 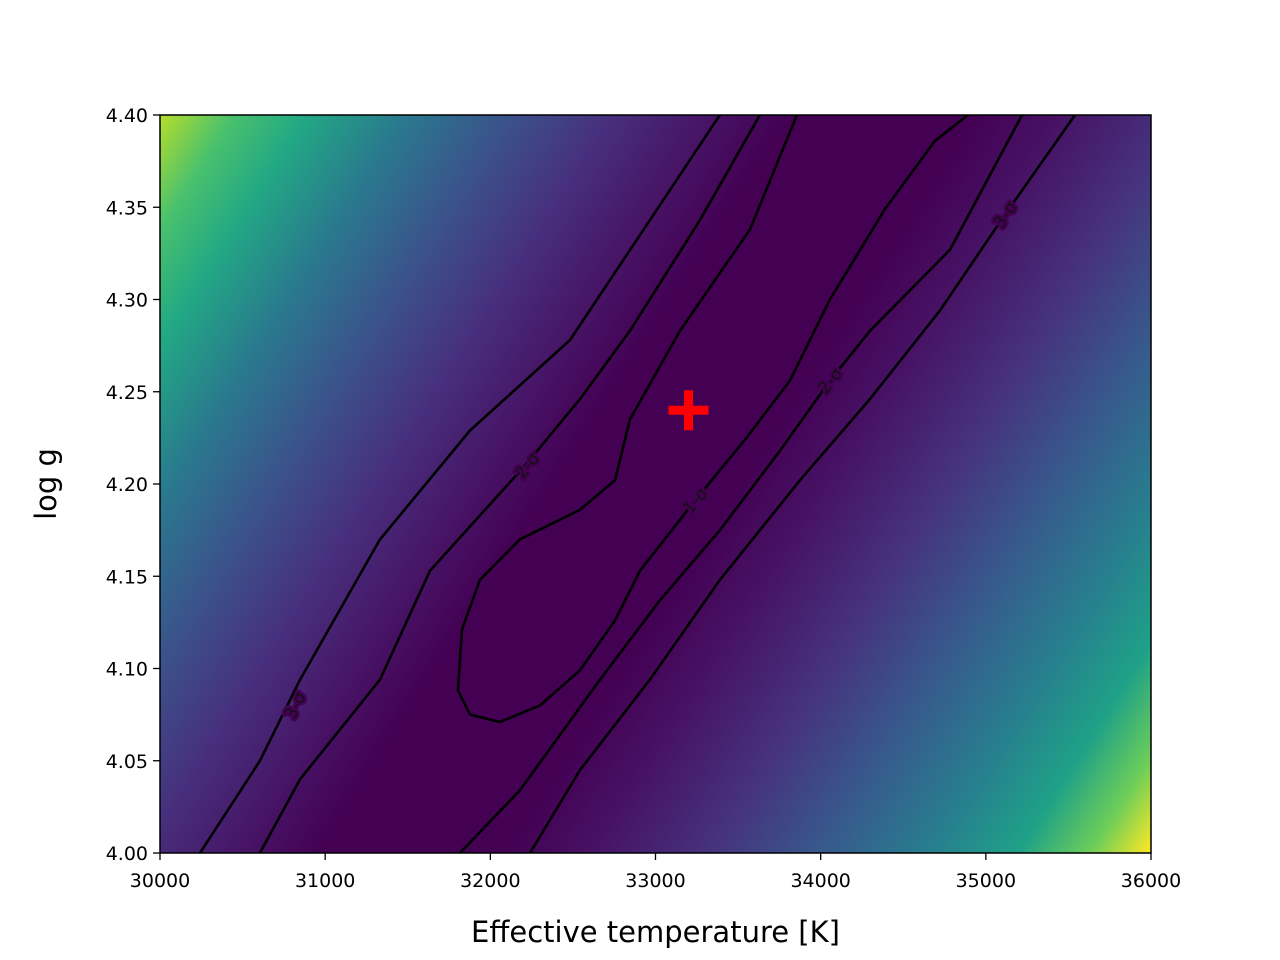 What do you see at coordinates (986, 881) in the screenshot?
I see `x-tick-label: 35000` at bounding box center [986, 881].